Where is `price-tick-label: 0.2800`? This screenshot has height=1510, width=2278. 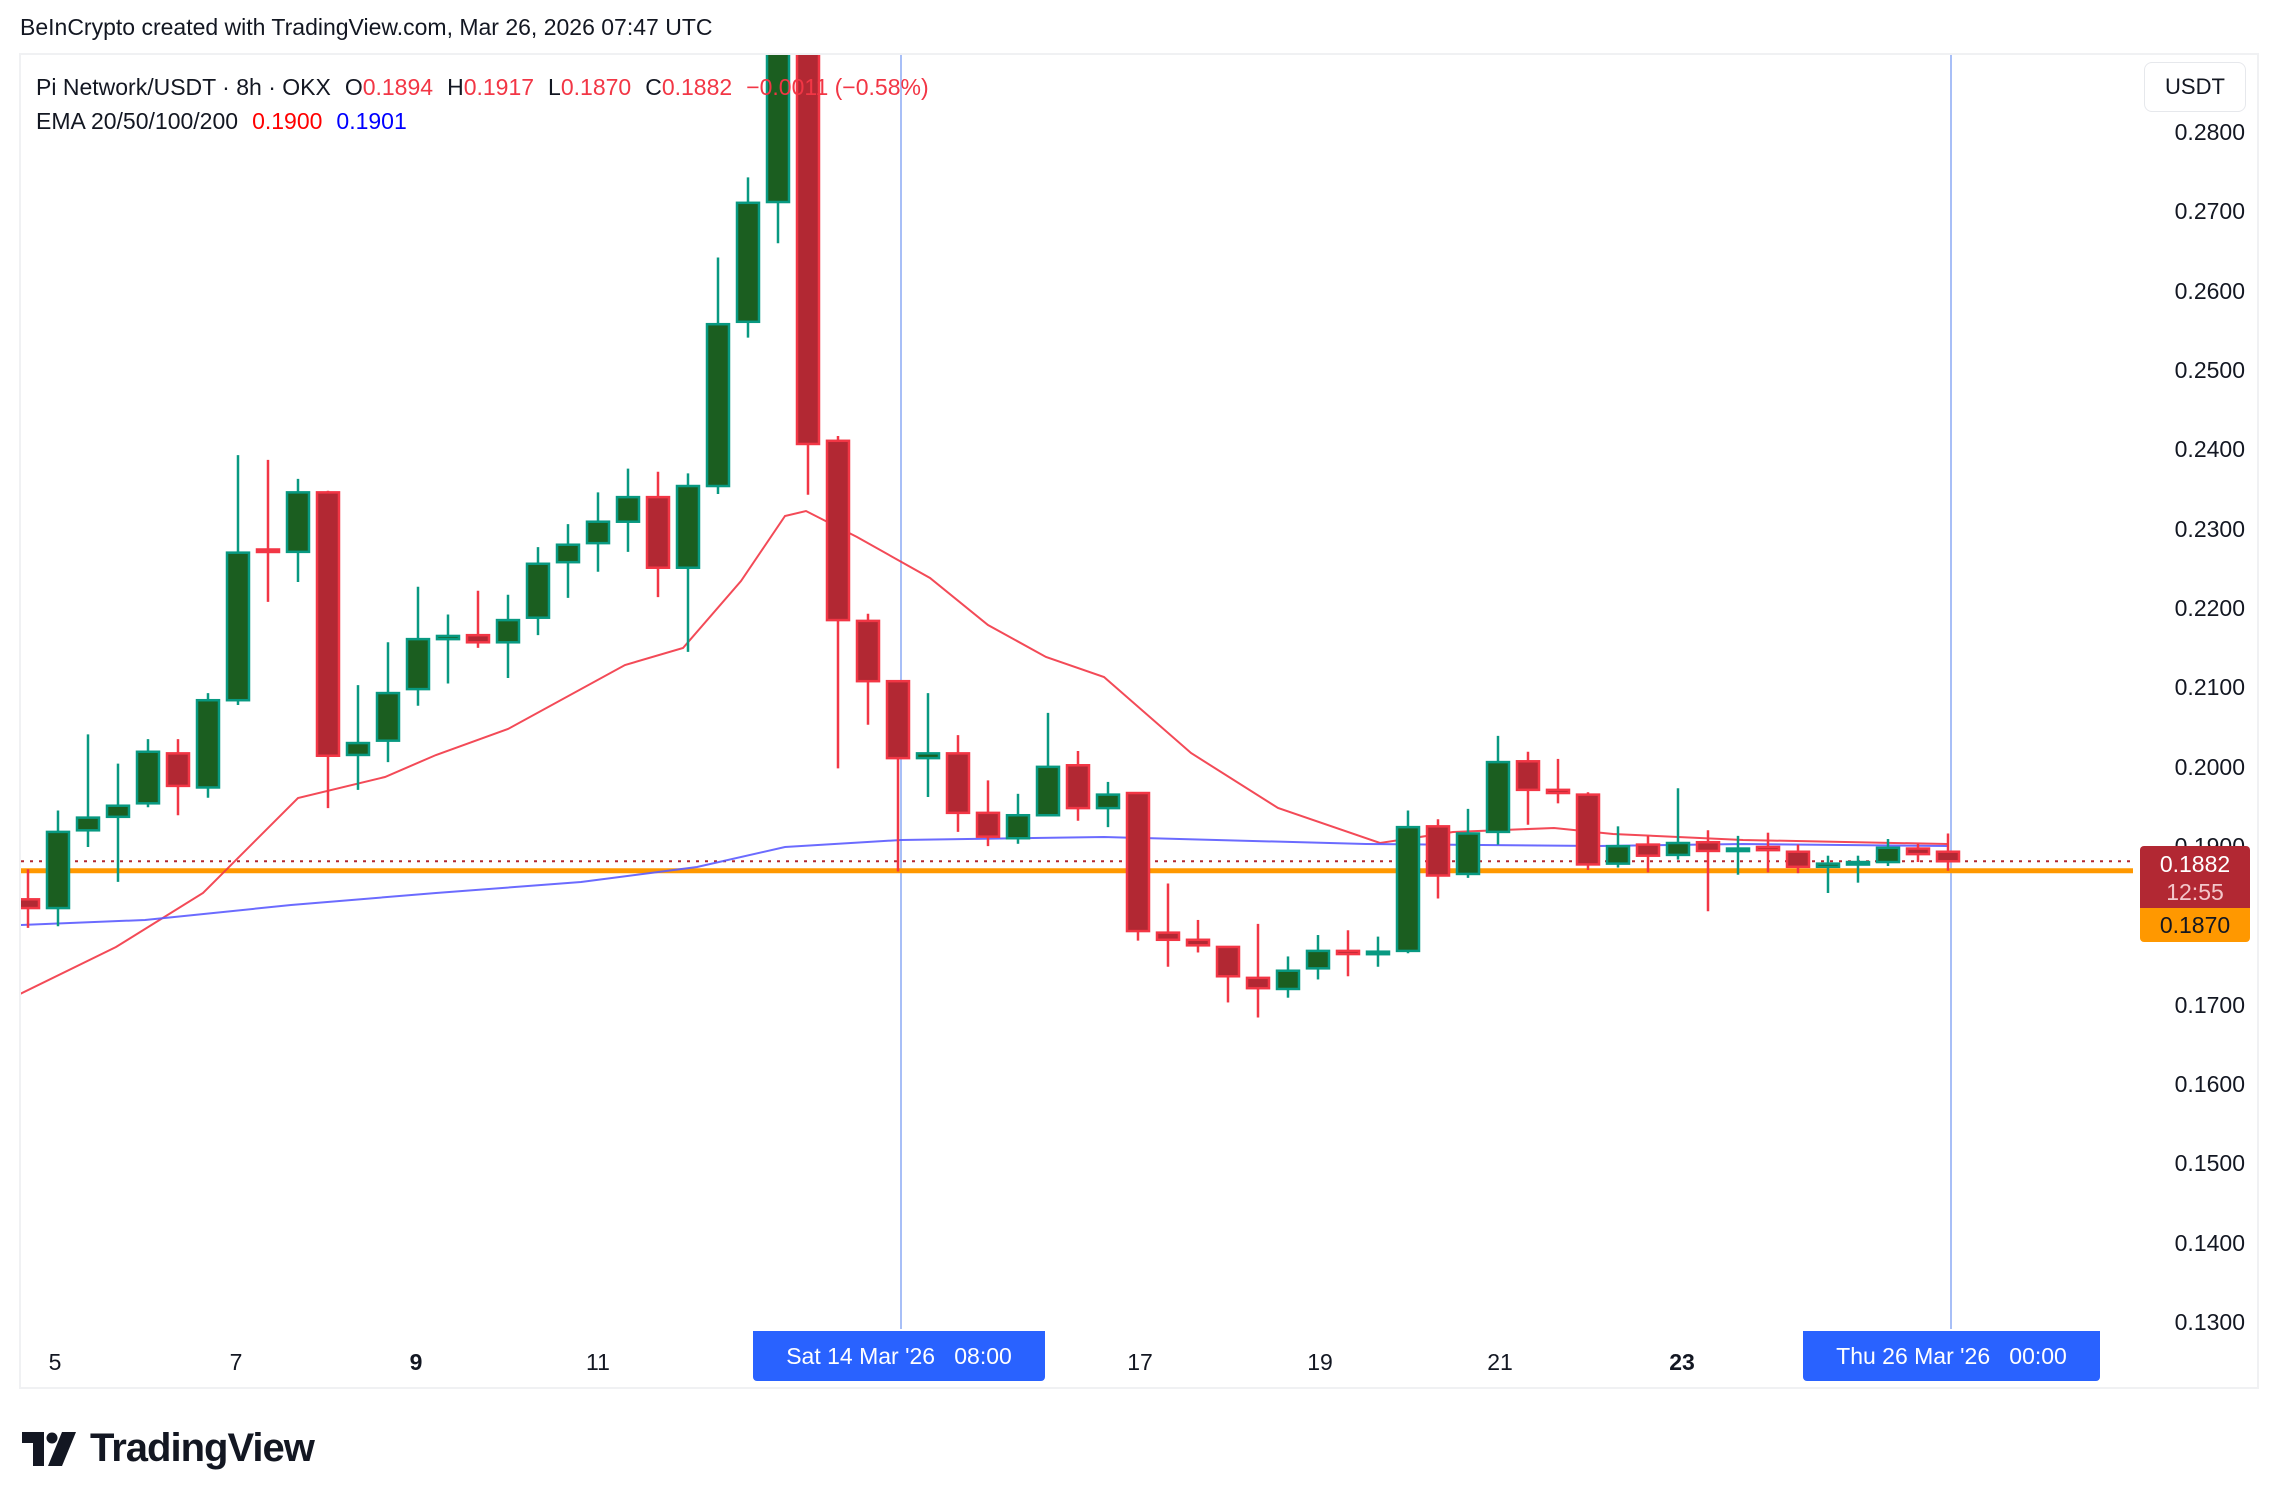 price-tick-label: 0.2800 is located at coordinates (2209, 132).